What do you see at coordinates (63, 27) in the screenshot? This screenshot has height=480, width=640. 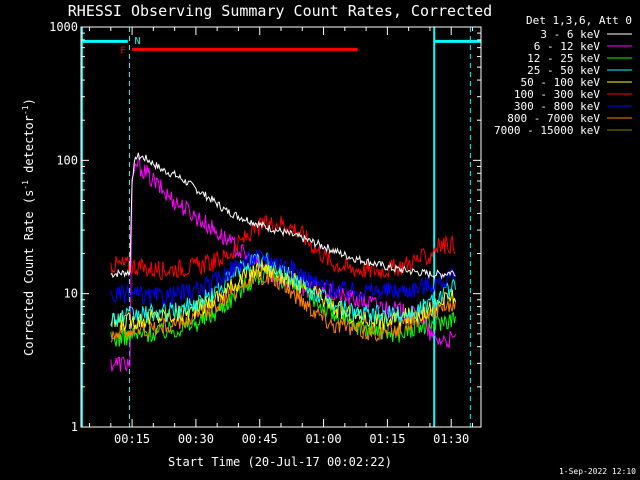 I see `y-tick-label: 1000` at bounding box center [63, 27].